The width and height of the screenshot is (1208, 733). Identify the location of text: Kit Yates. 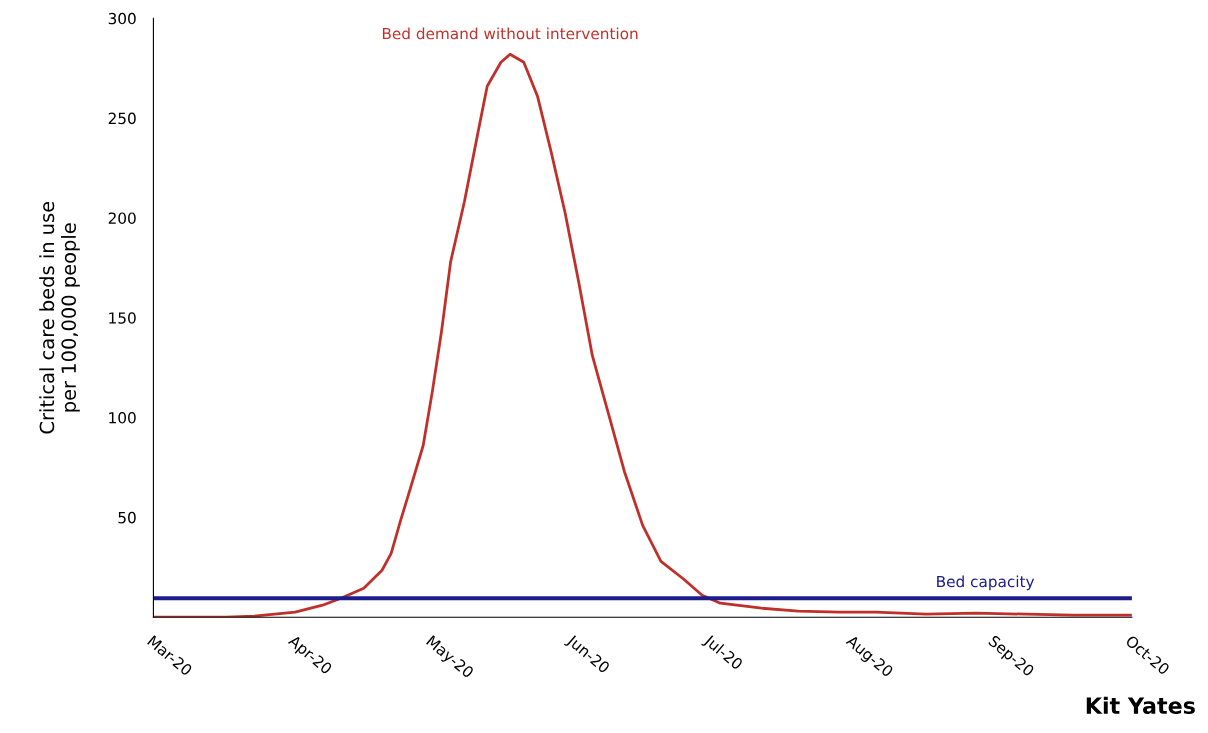
(1140, 705).